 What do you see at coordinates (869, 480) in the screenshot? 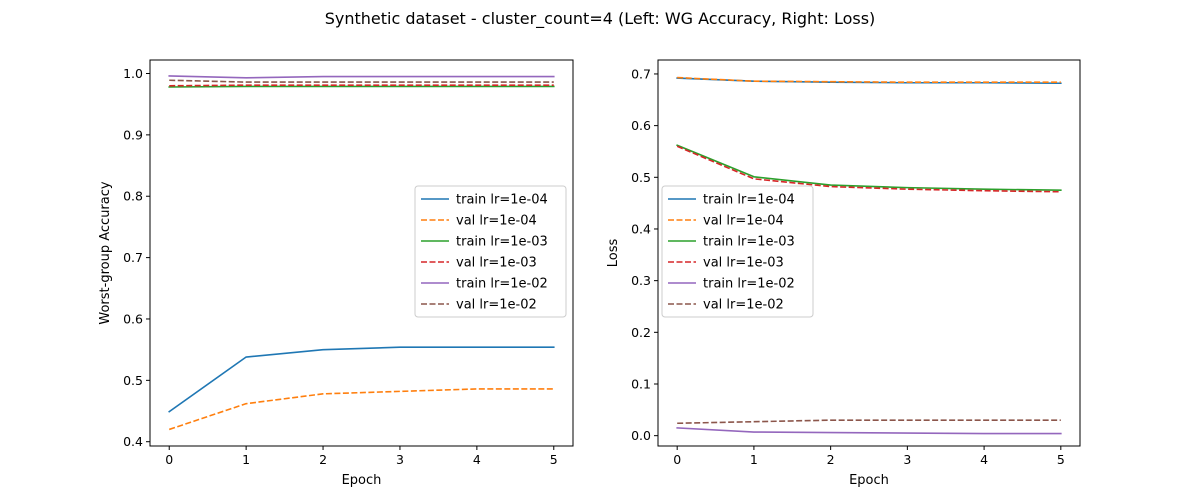
I see `loss-x-axis-label: Epoch` at bounding box center [869, 480].